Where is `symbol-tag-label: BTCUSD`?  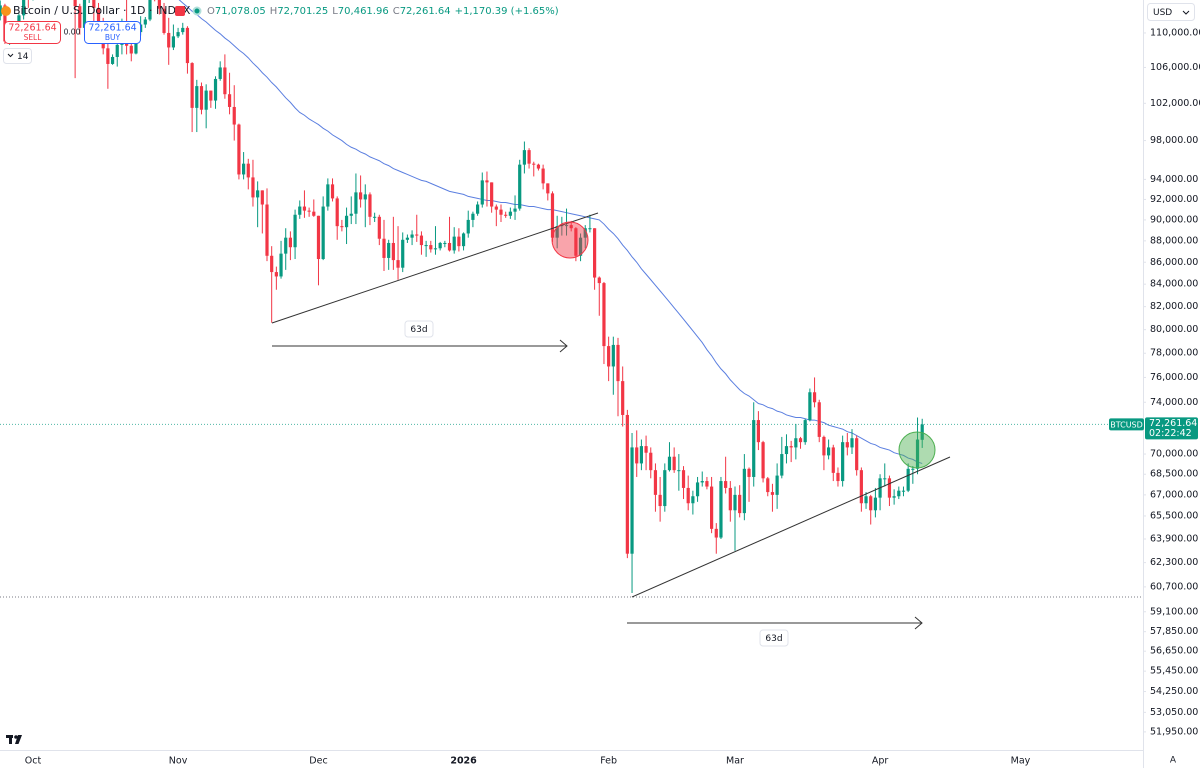 symbol-tag-label: BTCUSD is located at coordinates (1126, 424).